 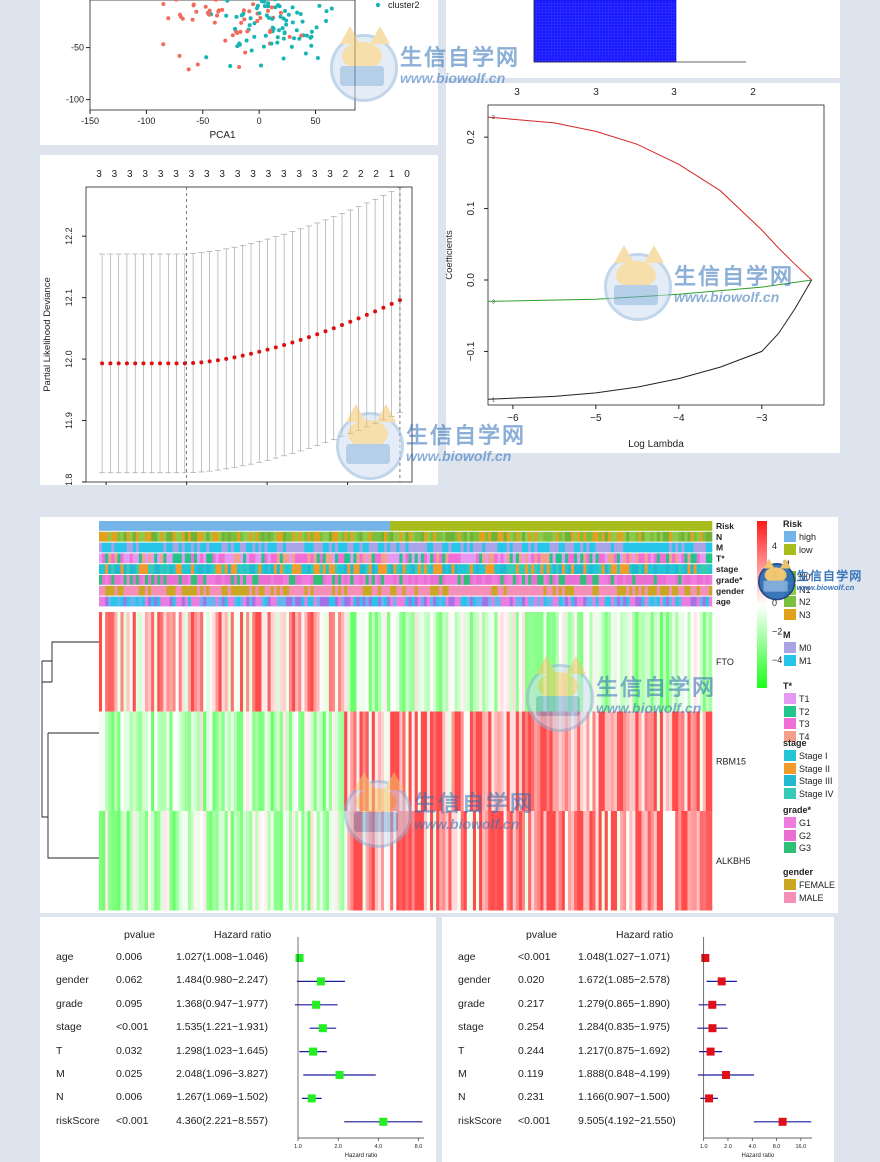 I want to click on legend-title: T*, so click(x=787, y=686).